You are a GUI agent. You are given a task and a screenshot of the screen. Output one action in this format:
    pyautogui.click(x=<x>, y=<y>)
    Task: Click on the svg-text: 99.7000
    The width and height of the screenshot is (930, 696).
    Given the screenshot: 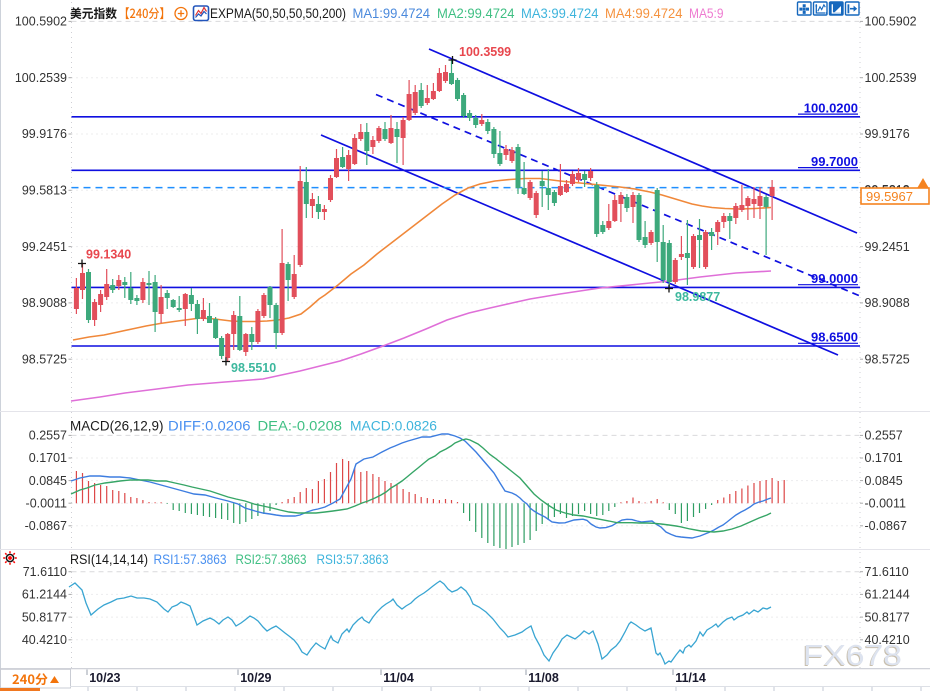 What is the action you would take?
    pyautogui.click(x=834, y=161)
    